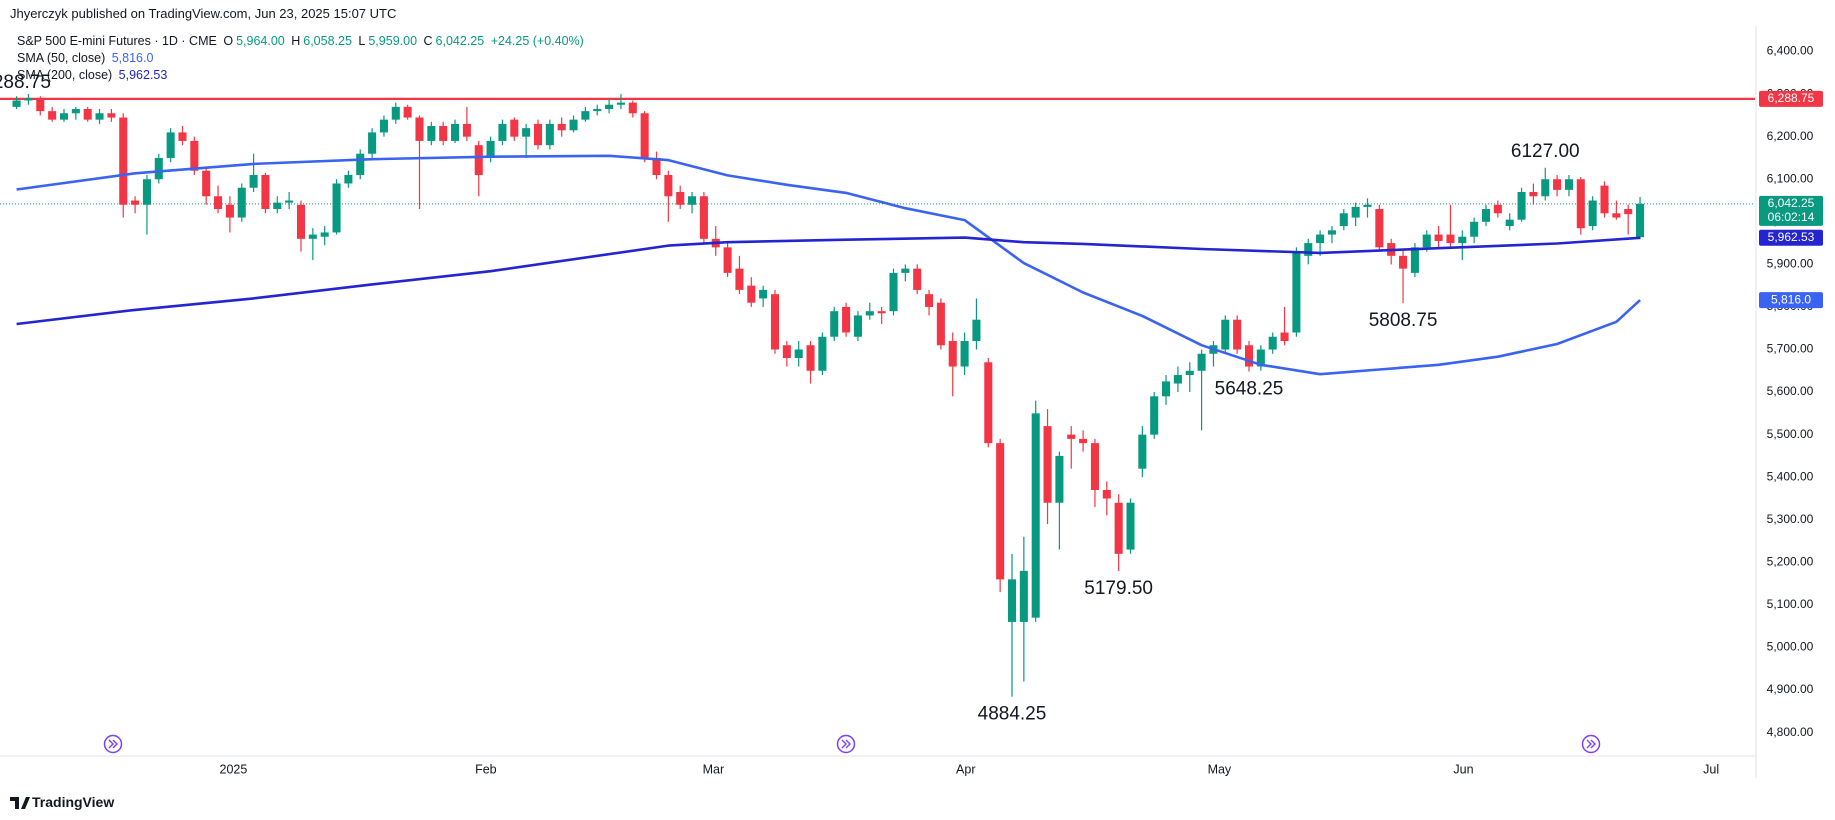 The height and width of the screenshot is (820, 1835). What do you see at coordinates (1790, 349) in the screenshot?
I see `y-tick-label: 5,700.00` at bounding box center [1790, 349].